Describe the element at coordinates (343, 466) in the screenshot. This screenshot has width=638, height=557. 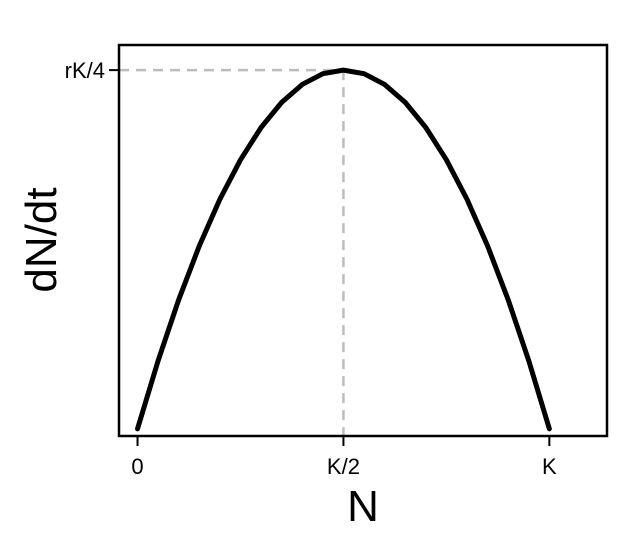
I see `x-tick-label: K/2` at that location.